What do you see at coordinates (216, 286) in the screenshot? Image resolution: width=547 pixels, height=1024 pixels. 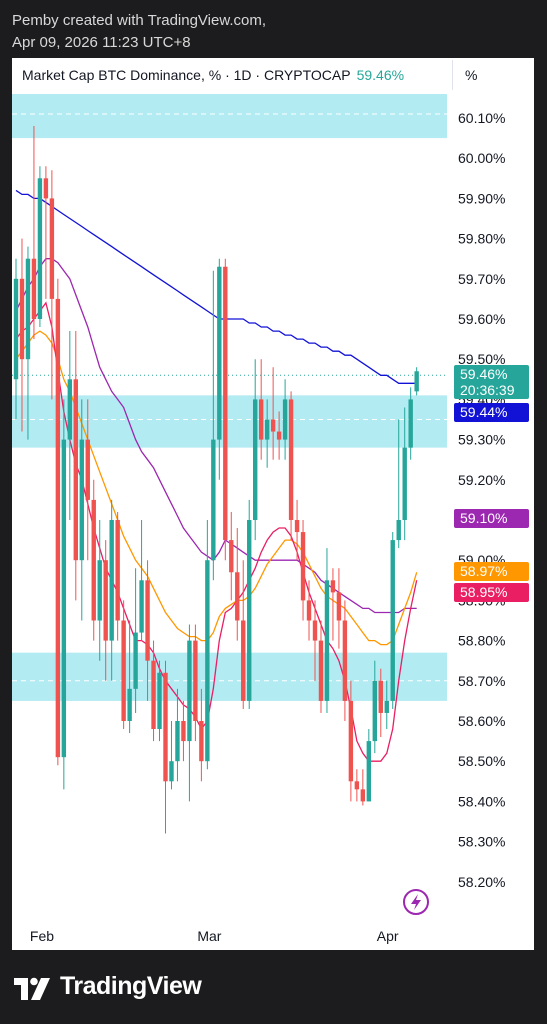 I see `ma-blue-line` at bounding box center [216, 286].